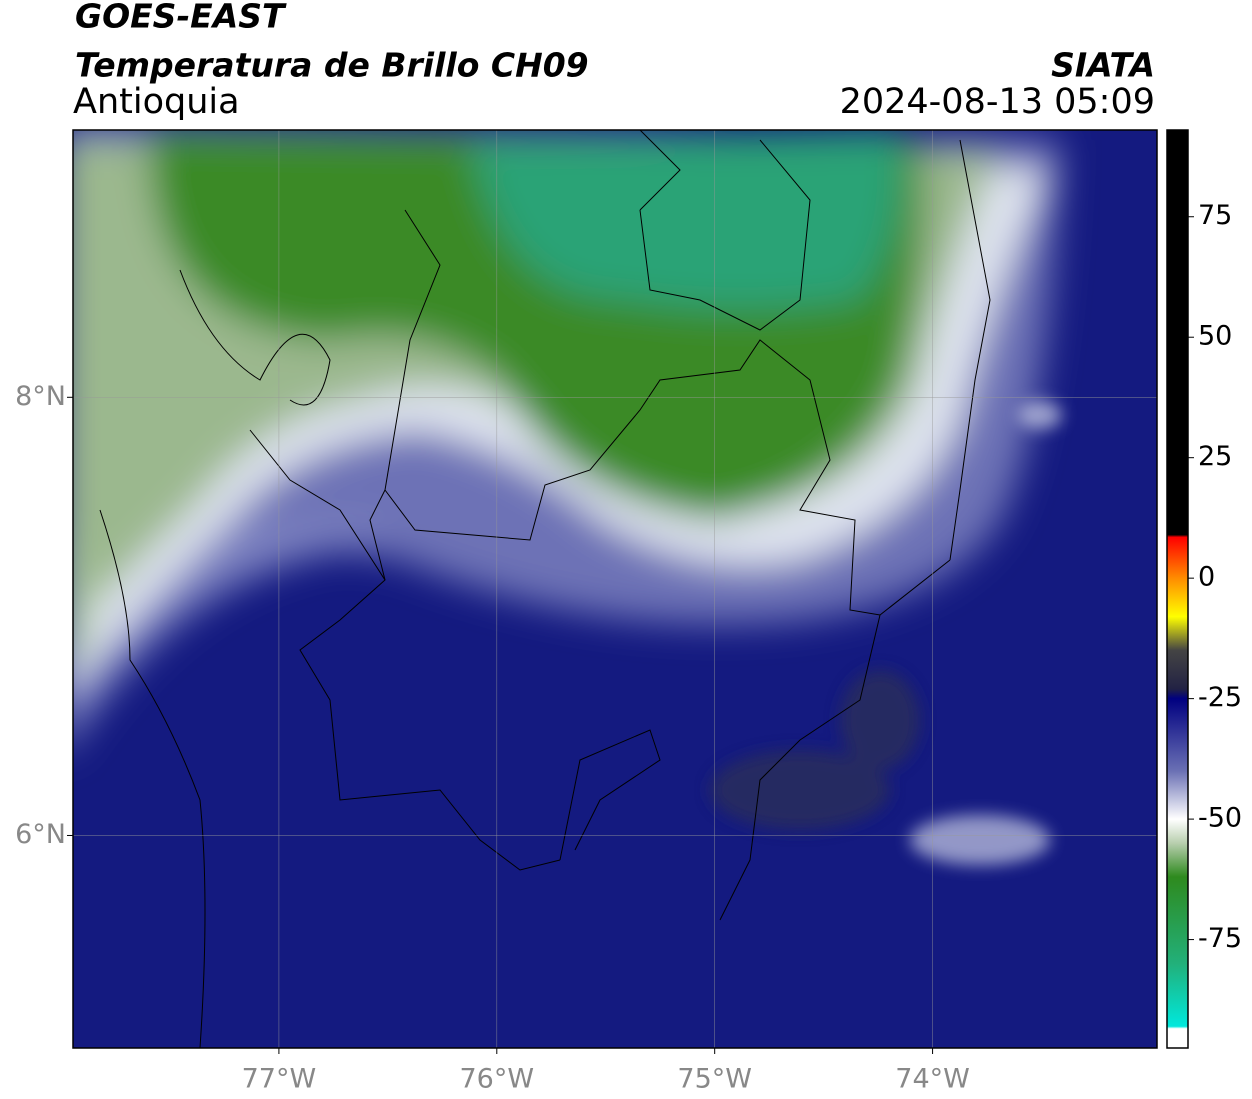 Image resolution: width=1252 pixels, height=1099 pixels. What do you see at coordinates (1215, 215) in the screenshot?
I see `colorbar-tick-label: 75` at bounding box center [1215, 215].